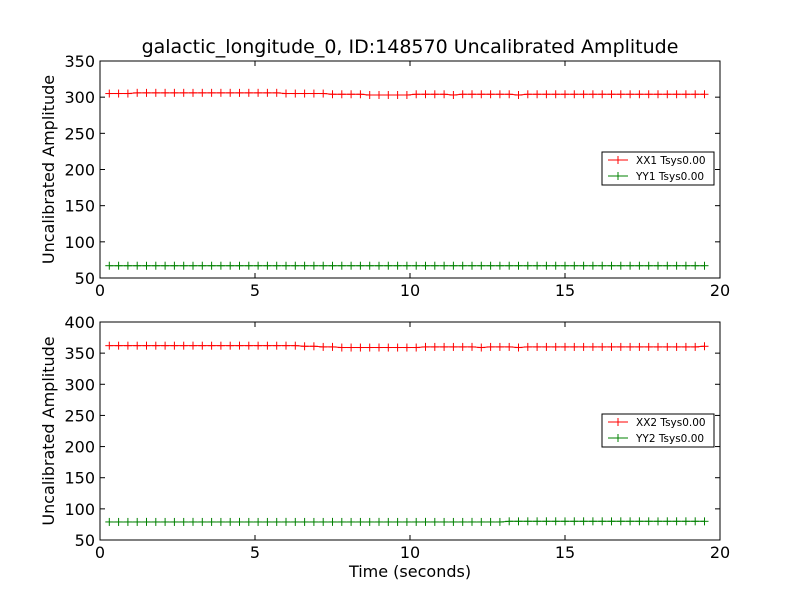 The height and width of the screenshot is (600, 800). What do you see at coordinates (79, 242) in the screenshot?
I see `y-tick-label: 100` at bounding box center [79, 242].